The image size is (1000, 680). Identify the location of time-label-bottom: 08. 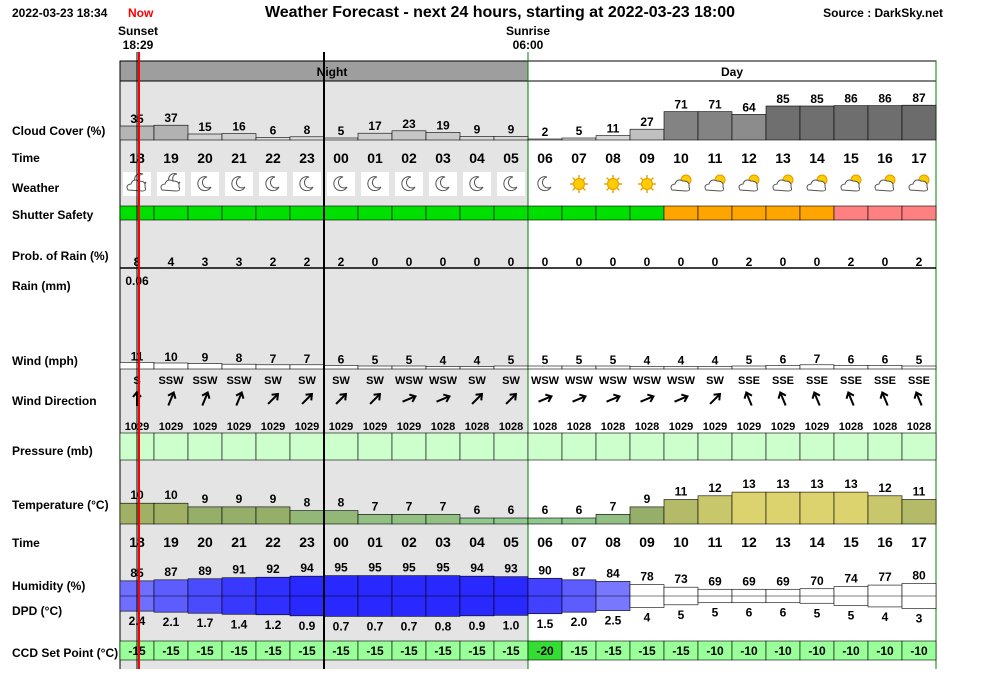
(613, 542).